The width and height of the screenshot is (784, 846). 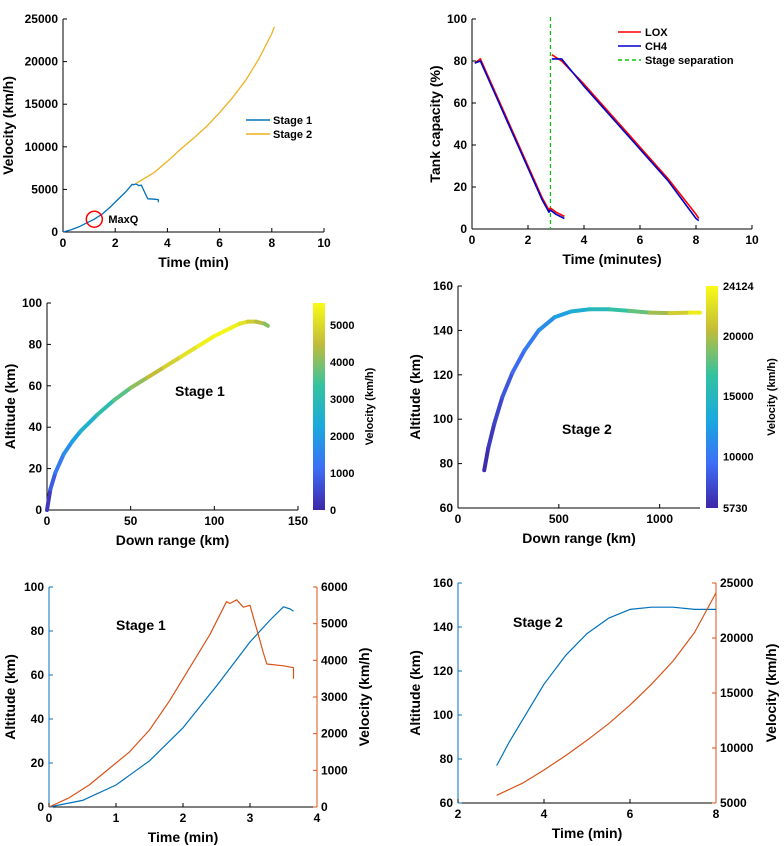 I want to click on right-y-tick-label: 0, so click(x=324, y=807).